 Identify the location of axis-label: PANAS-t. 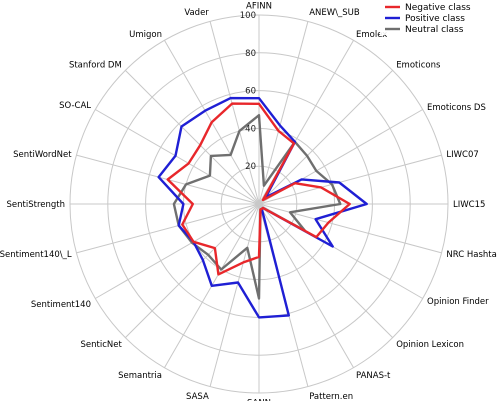
(373, 376).